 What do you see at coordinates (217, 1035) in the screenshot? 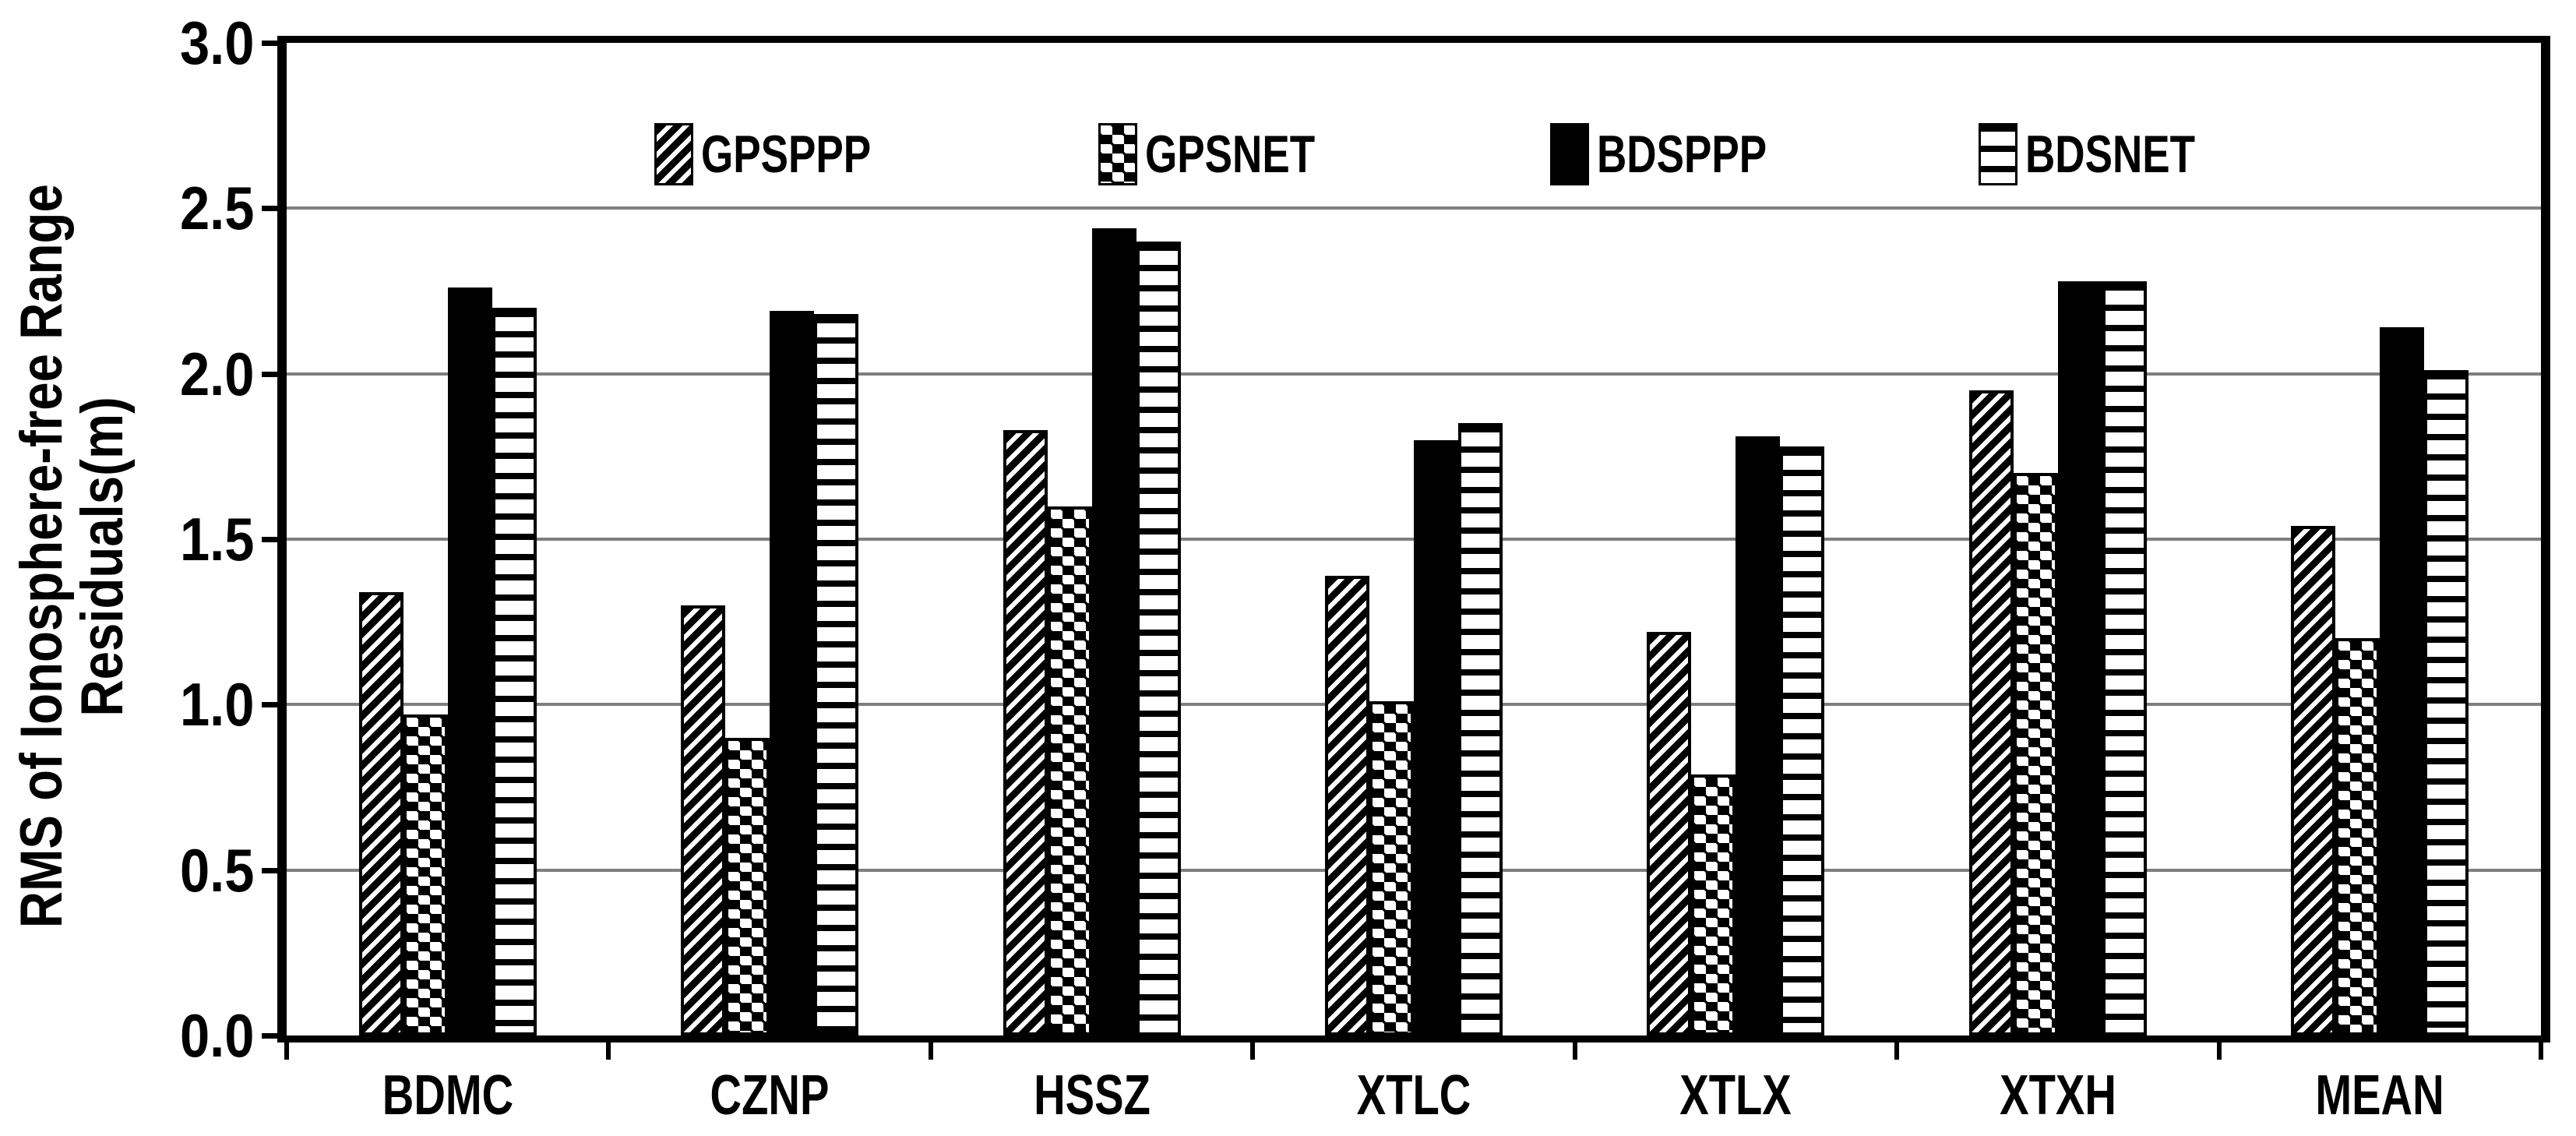
I see `y-axis-tick-label-text: 0.0` at bounding box center [217, 1035].